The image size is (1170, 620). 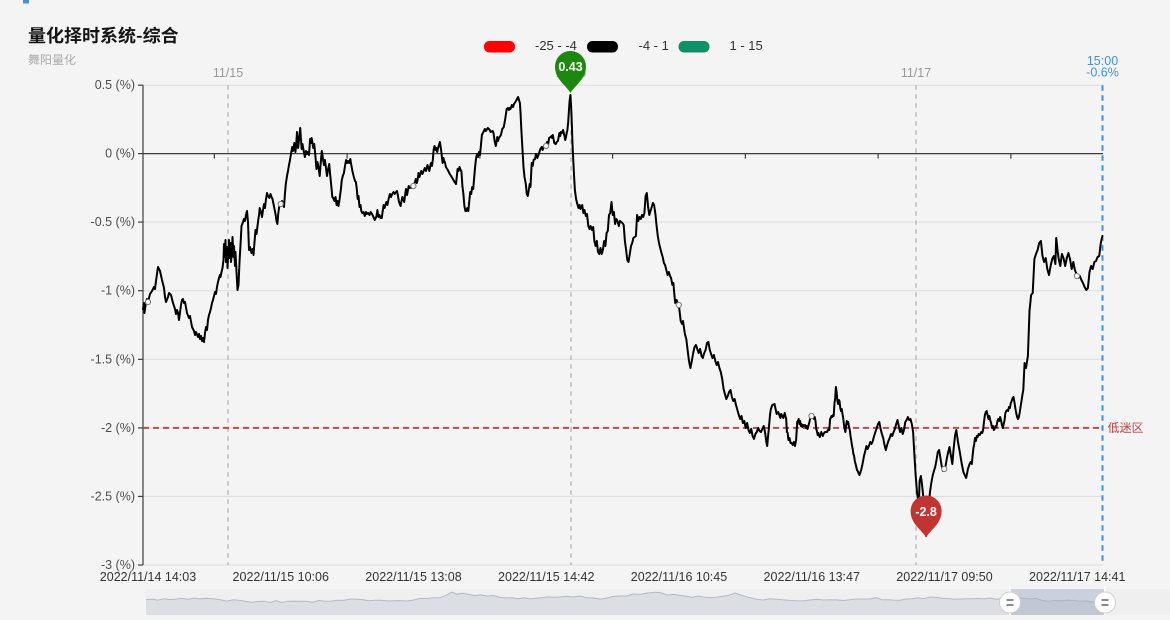 What do you see at coordinates (120, 154) in the screenshot?
I see `svg-text: 0 (%)` at bounding box center [120, 154].